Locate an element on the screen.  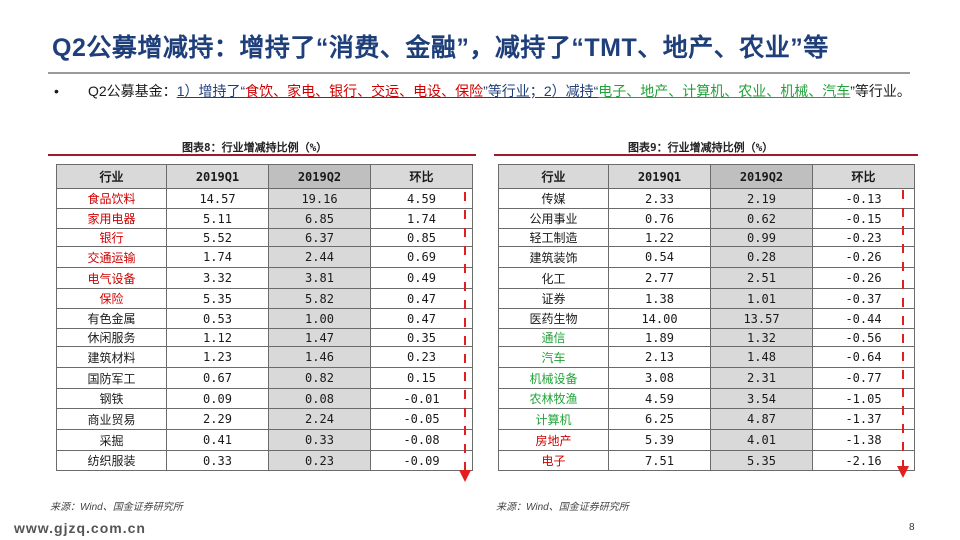
industry-cell: 传媒 is located at coordinates (553, 198).